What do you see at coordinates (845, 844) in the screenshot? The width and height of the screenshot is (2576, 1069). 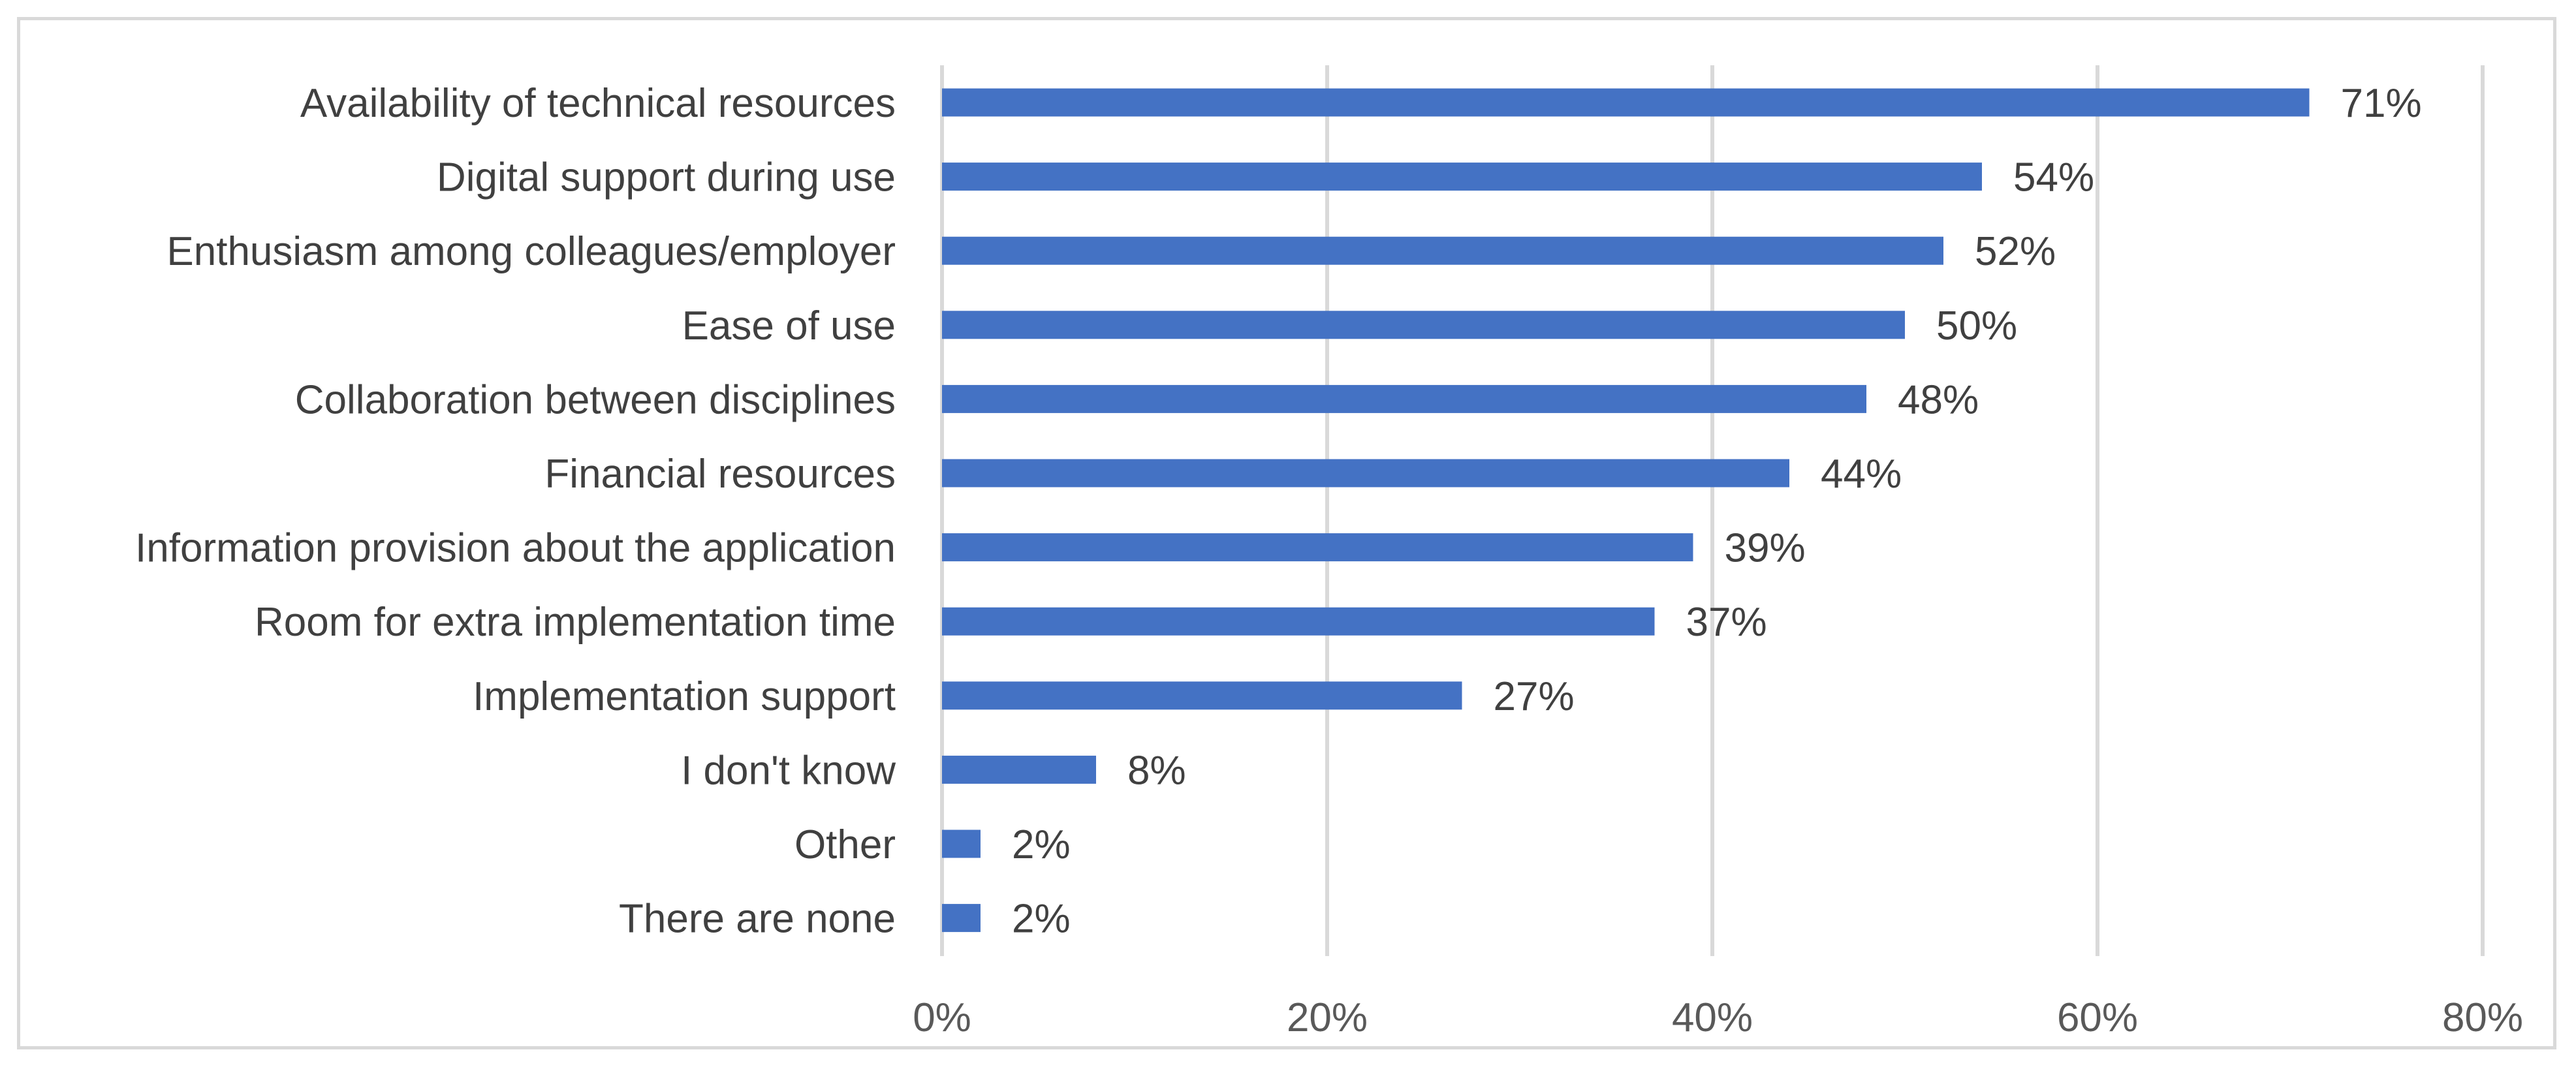 I see `category-label: Other` at bounding box center [845, 844].